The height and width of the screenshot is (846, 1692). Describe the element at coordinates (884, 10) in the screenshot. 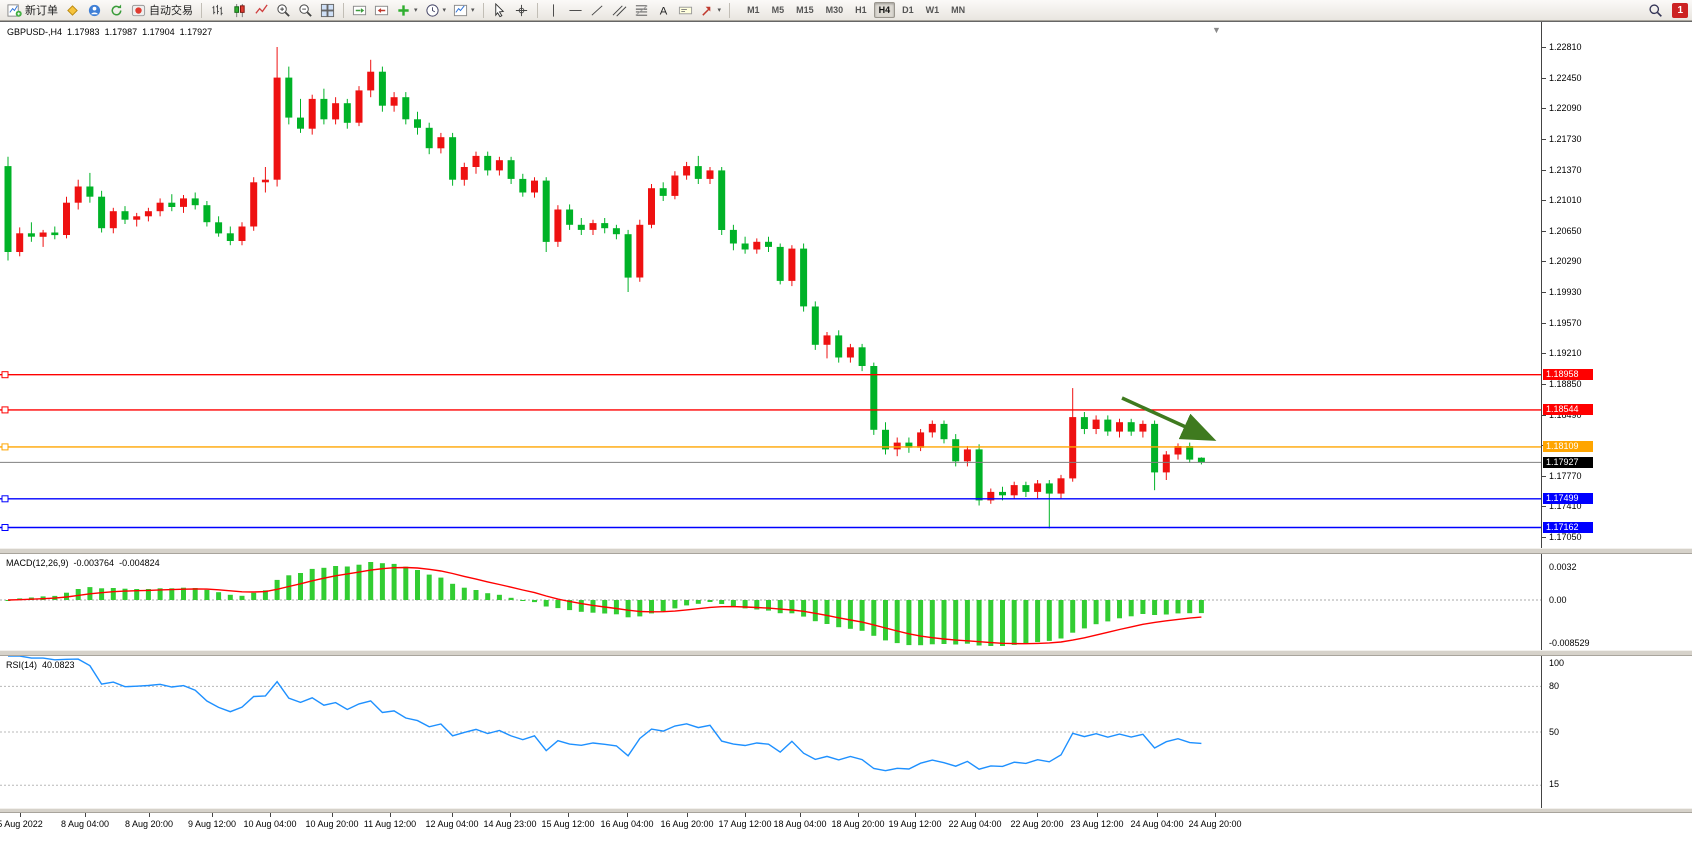

I see `timeframe-h4: H4` at that location.